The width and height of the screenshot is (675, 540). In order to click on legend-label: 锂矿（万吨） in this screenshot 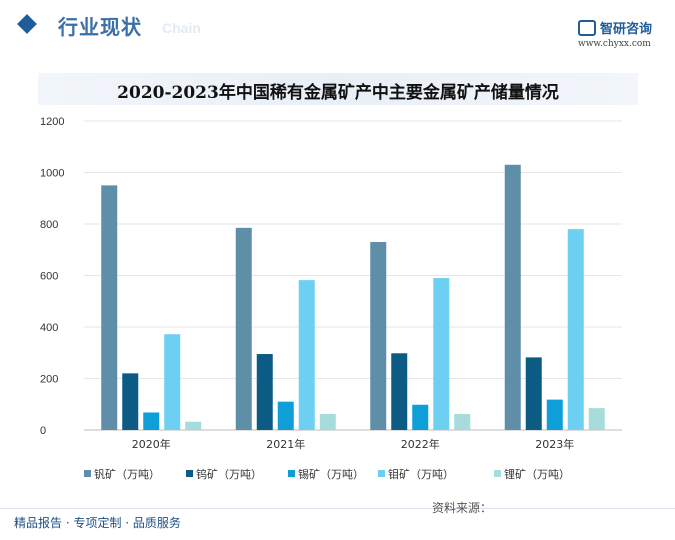, I will do `click(537, 474)`.